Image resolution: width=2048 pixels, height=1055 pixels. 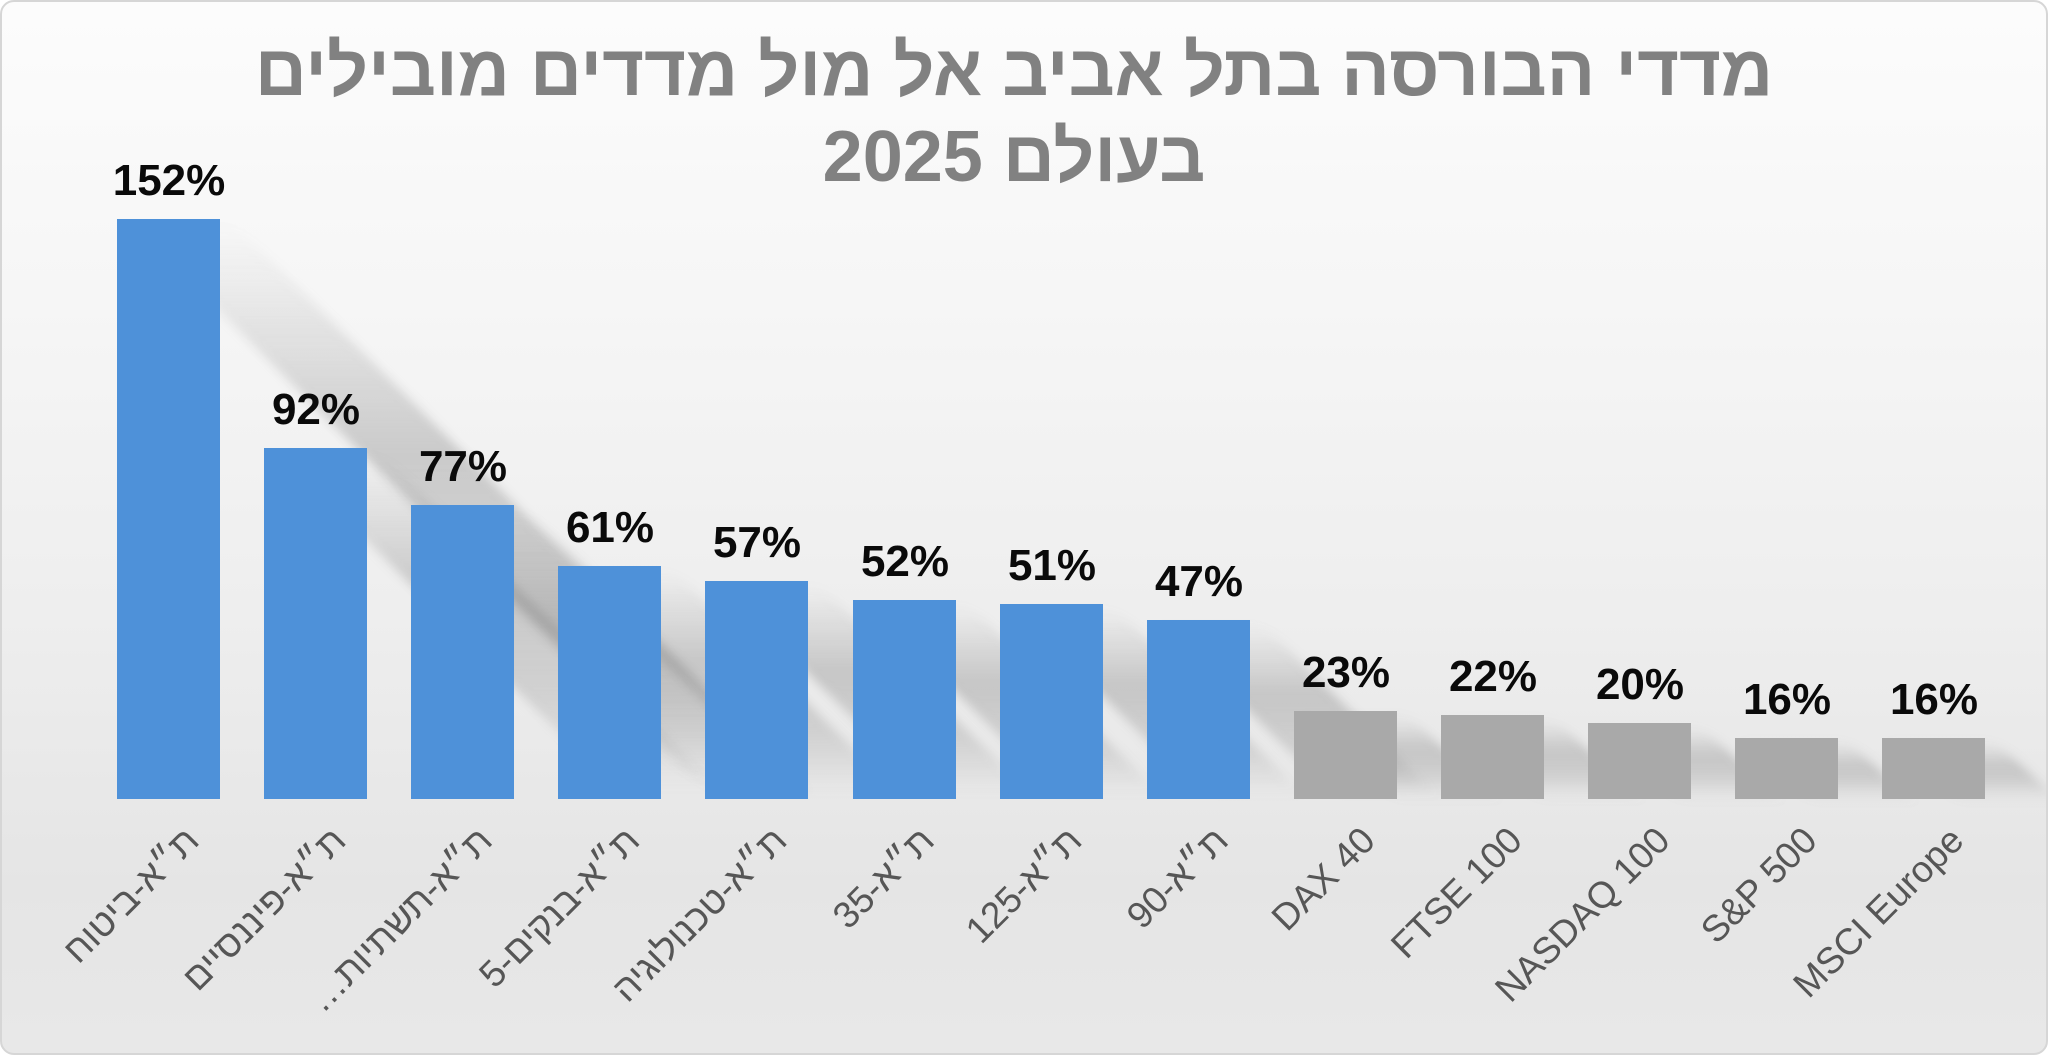 What do you see at coordinates (1640, 684) in the screenshot?
I see `bar-value-label: 20%` at bounding box center [1640, 684].